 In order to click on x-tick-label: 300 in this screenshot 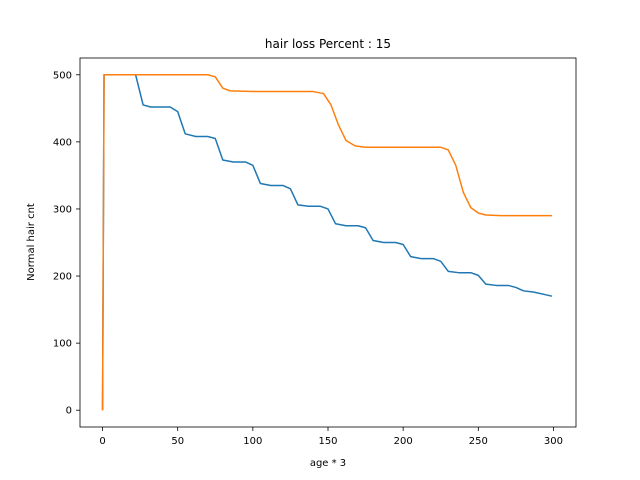, I will do `click(553, 441)`.